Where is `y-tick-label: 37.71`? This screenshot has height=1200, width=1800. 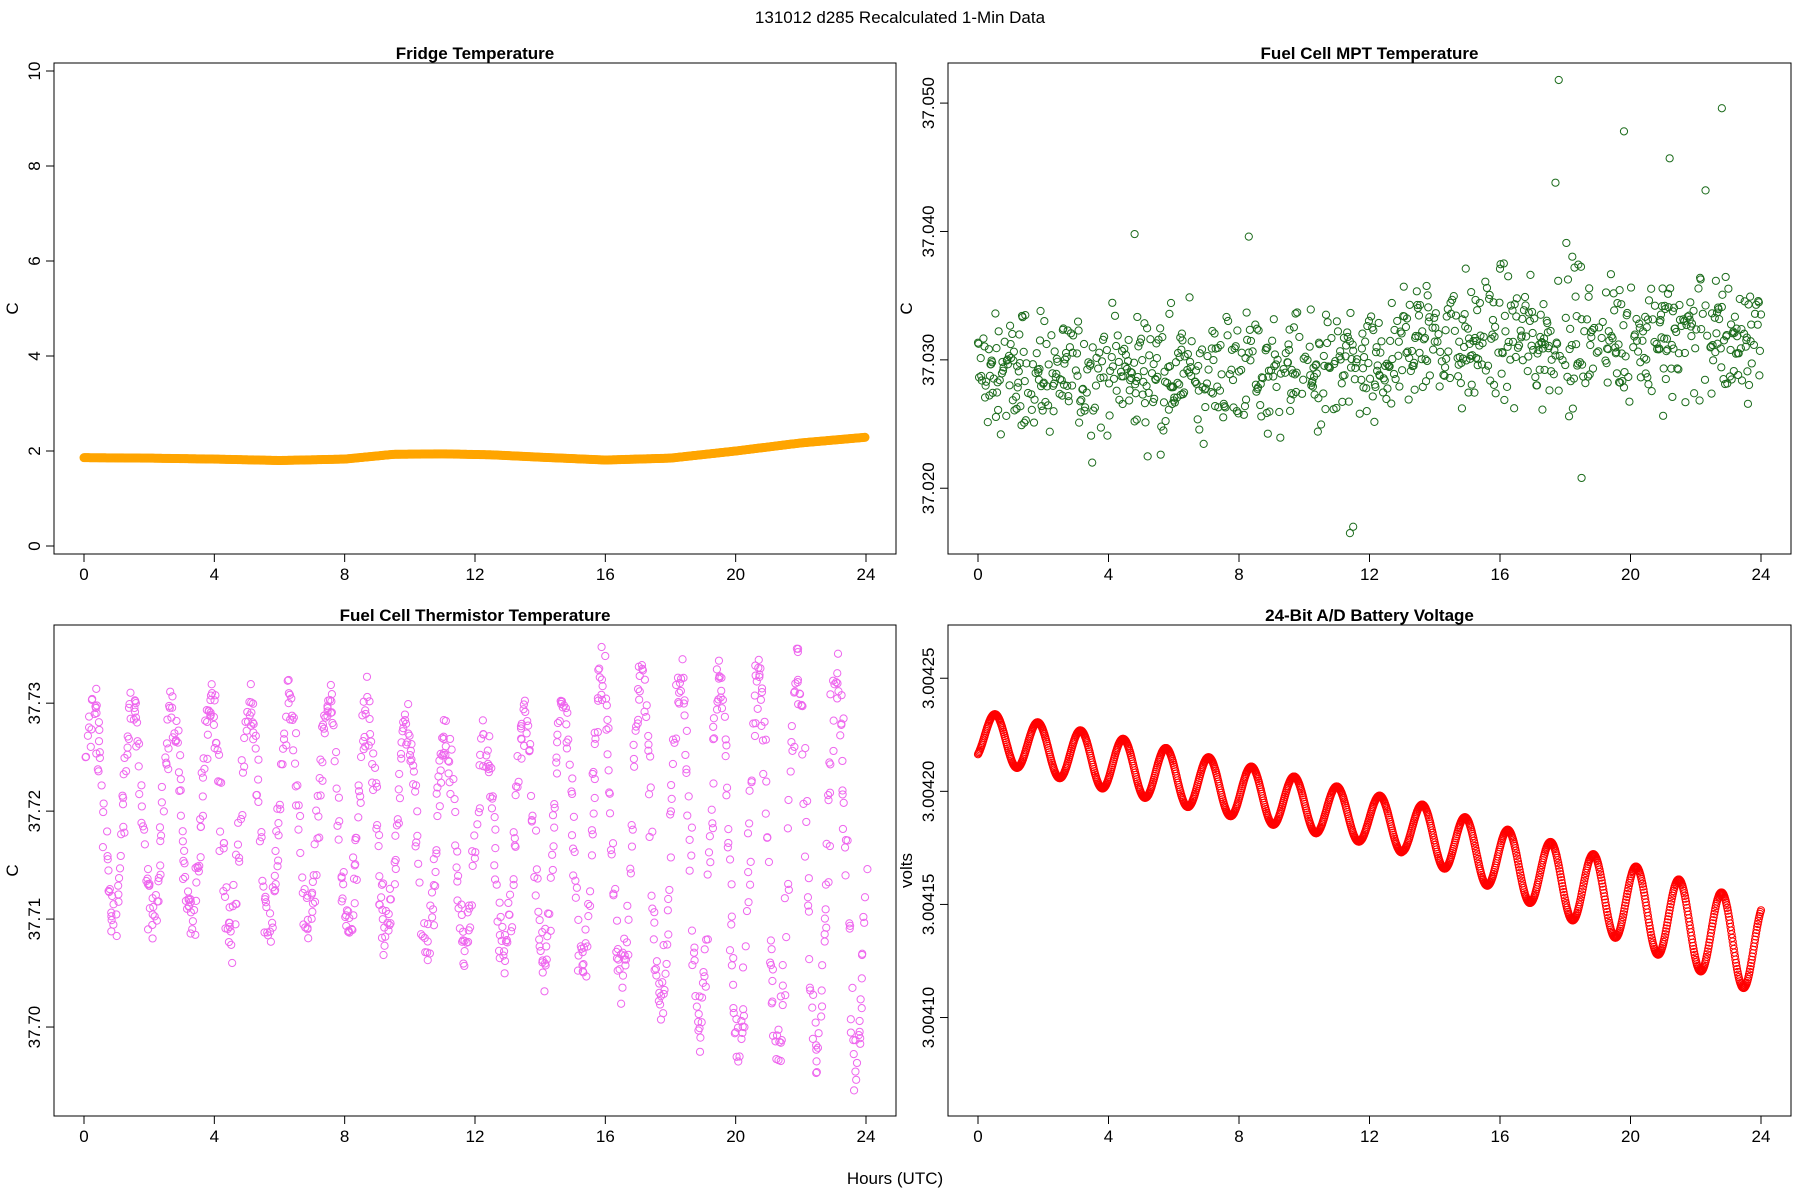
y-tick-label: 37.71 is located at coordinates (34, 919).